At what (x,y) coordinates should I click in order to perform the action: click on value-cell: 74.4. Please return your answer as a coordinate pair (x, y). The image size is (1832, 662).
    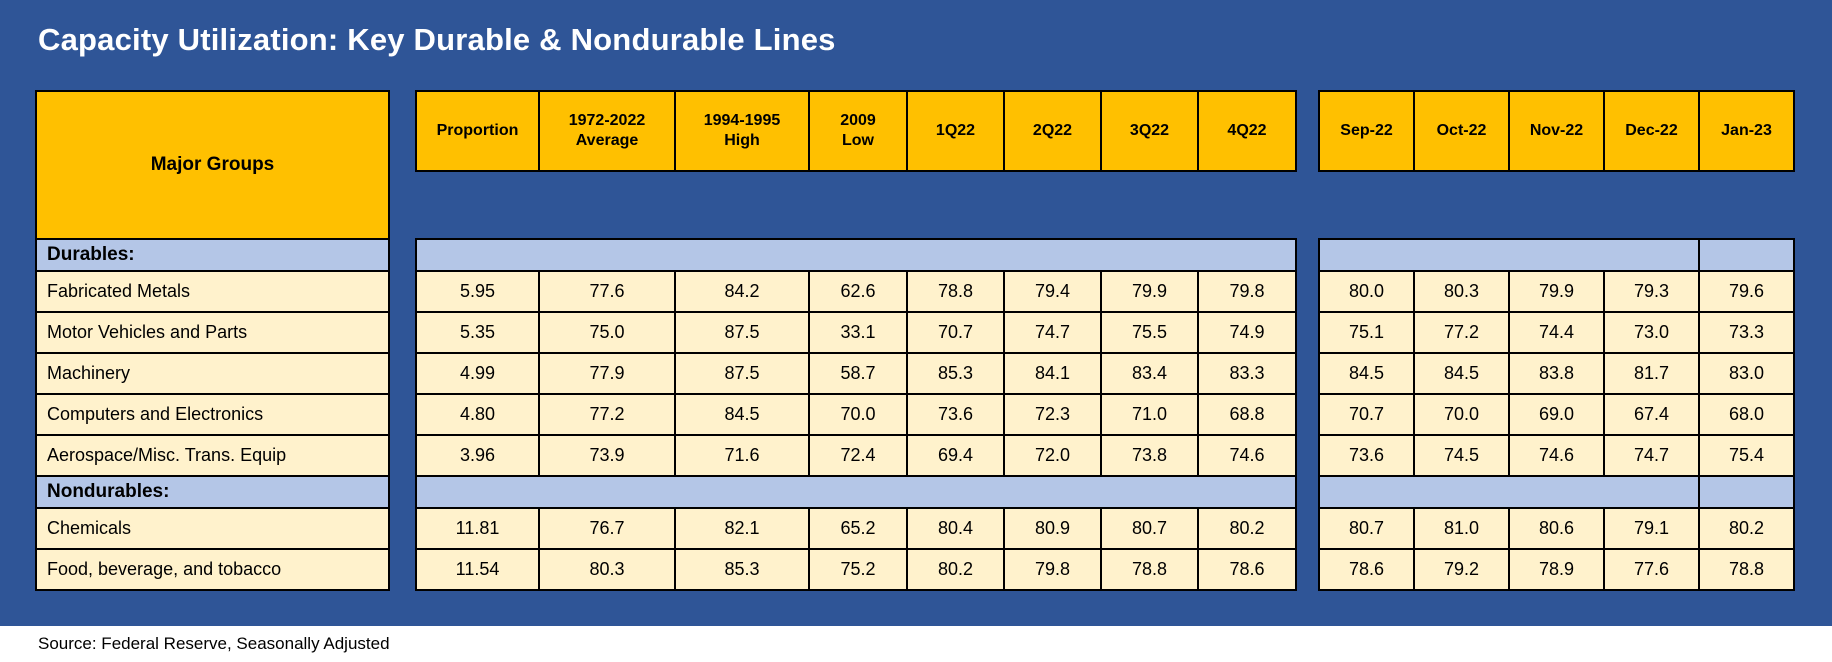
    Looking at the image, I should click on (1556, 332).